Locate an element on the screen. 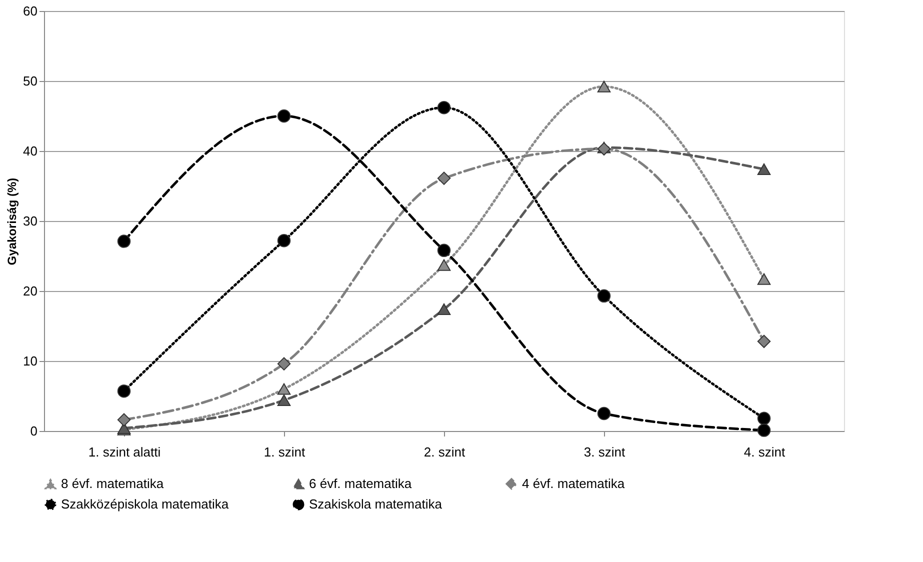  x-tick-label: 1. szint is located at coordinates (285, 452).